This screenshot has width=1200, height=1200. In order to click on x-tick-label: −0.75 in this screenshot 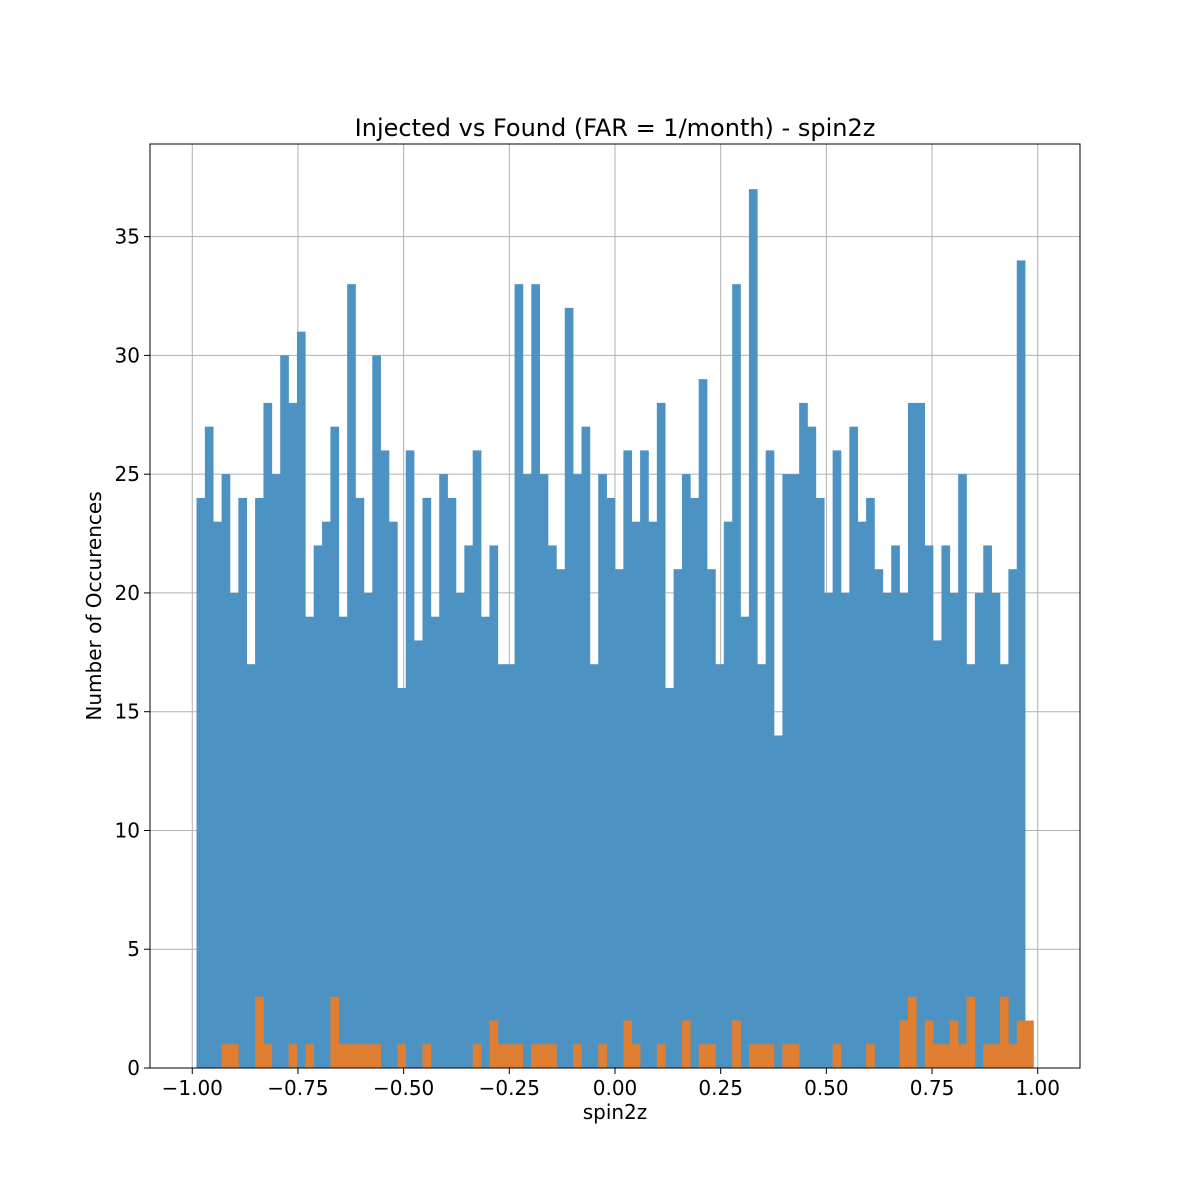, I will do `click(297, 1088)`.